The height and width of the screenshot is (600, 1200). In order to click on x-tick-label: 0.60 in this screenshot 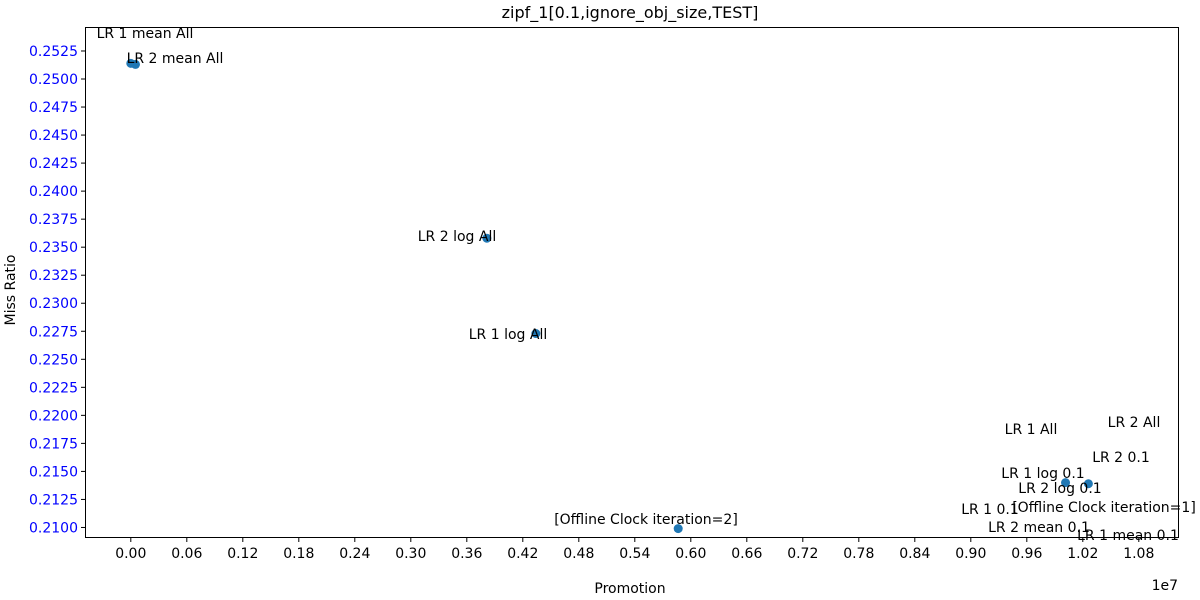, I will do `click(690, 554)`.